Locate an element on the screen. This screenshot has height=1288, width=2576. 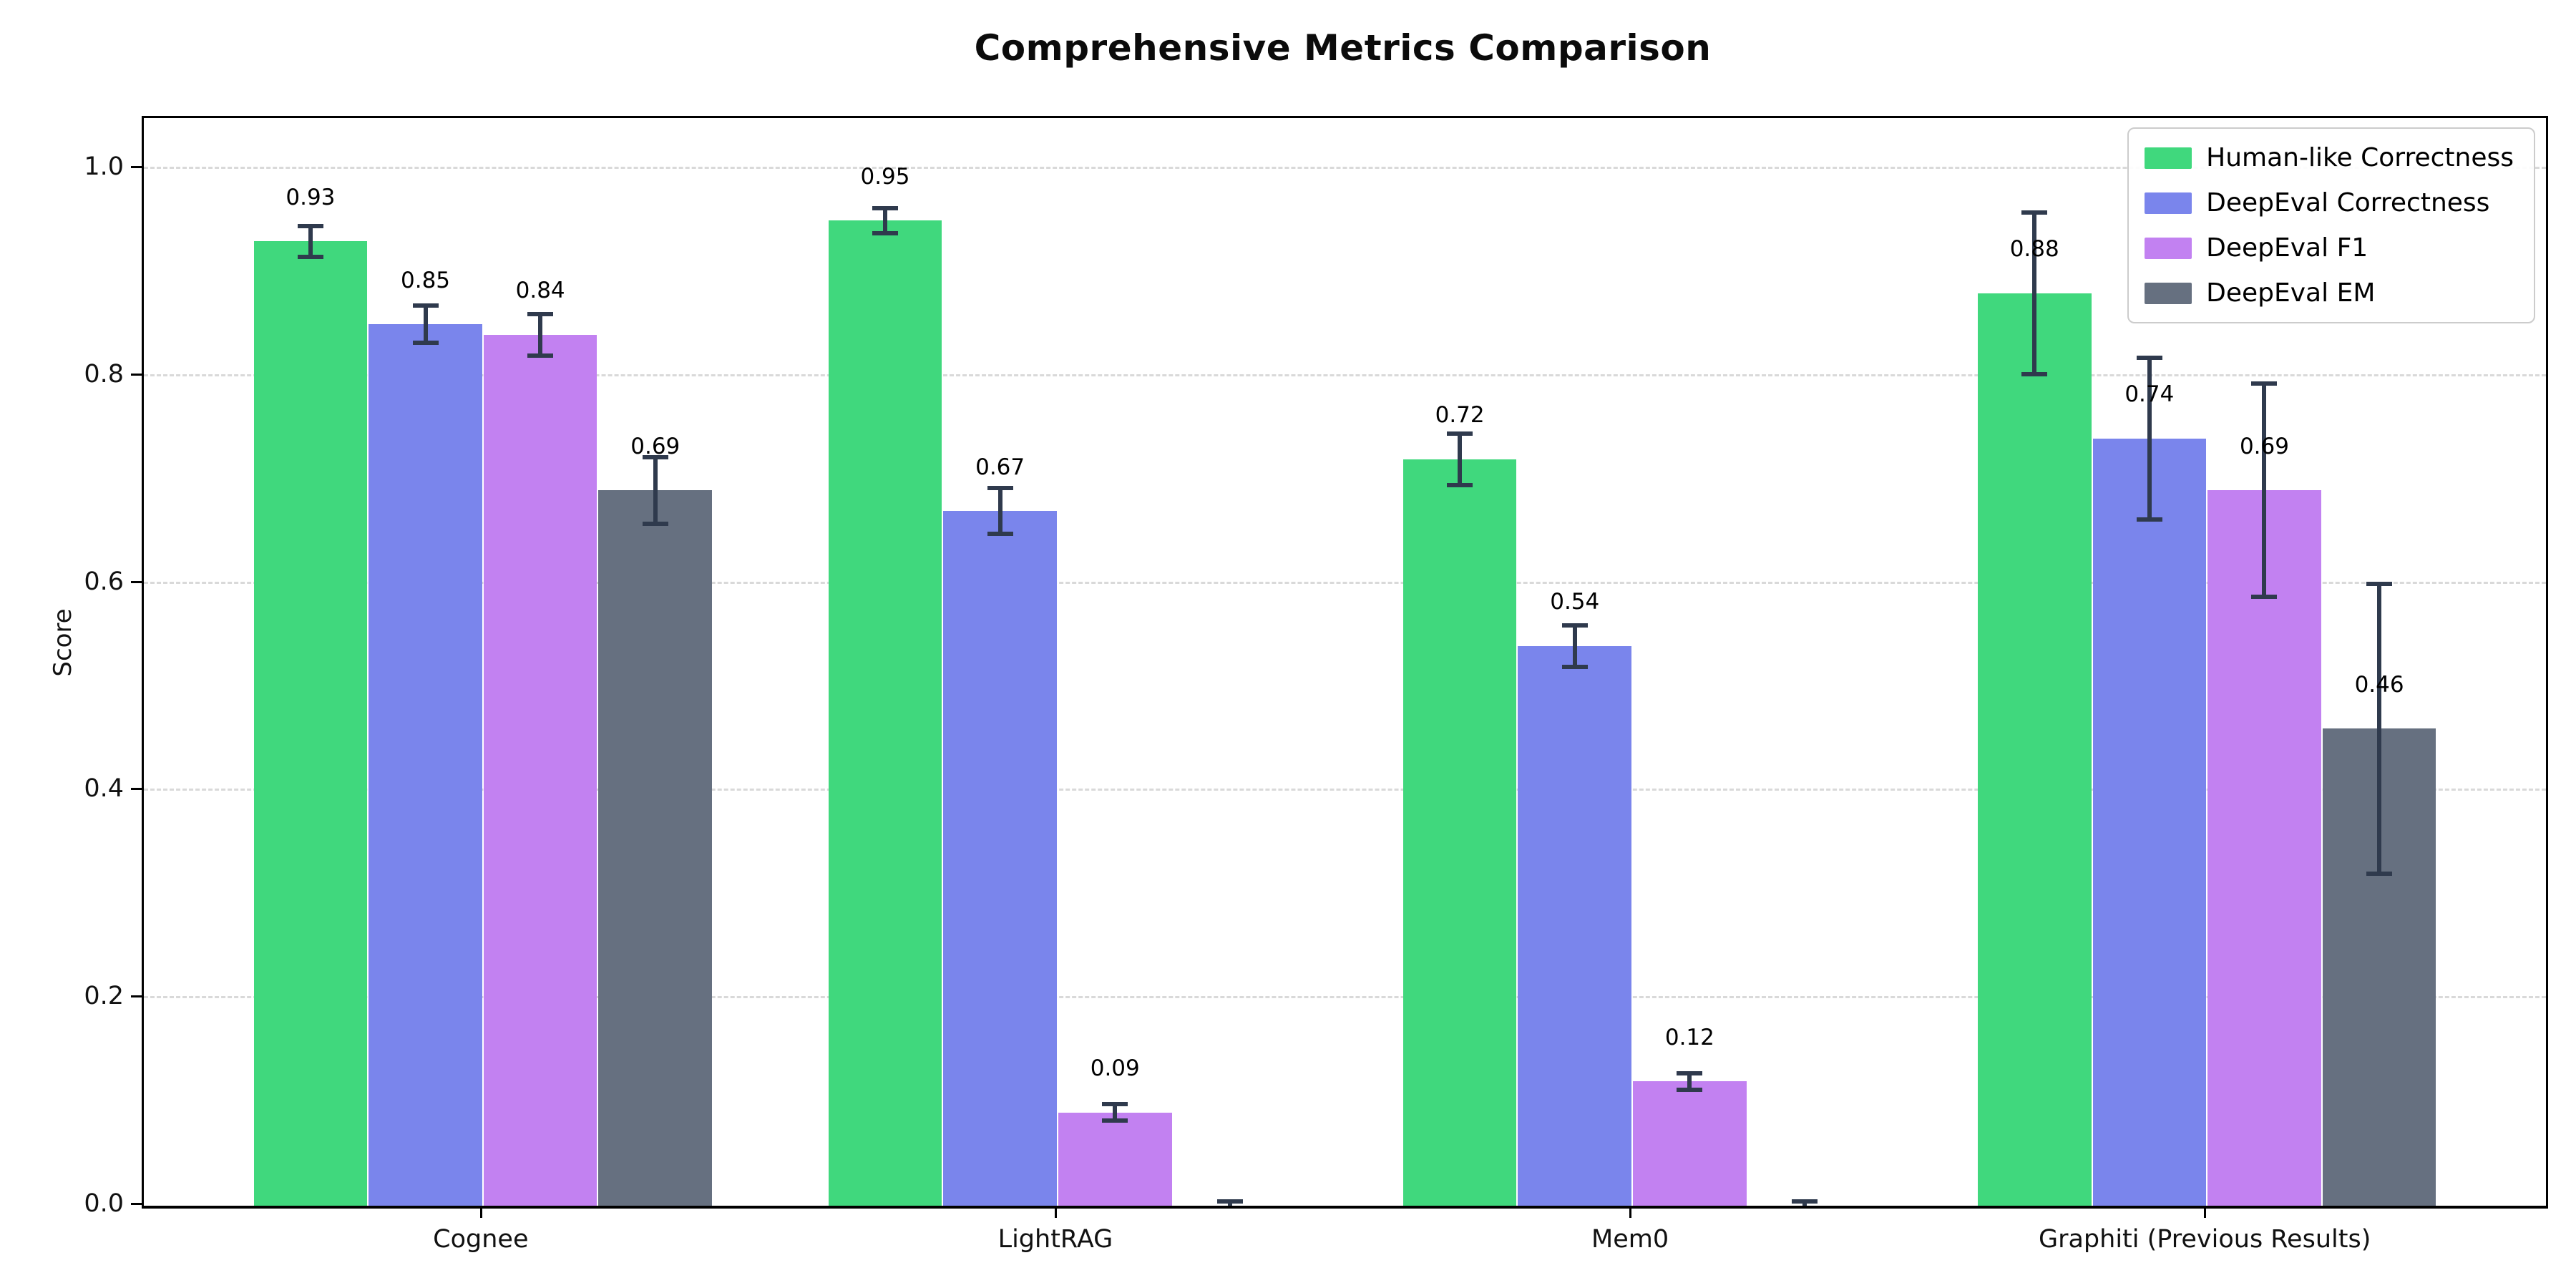
legend-swatch-deepeval-em is located at coordinates (2168, 293).